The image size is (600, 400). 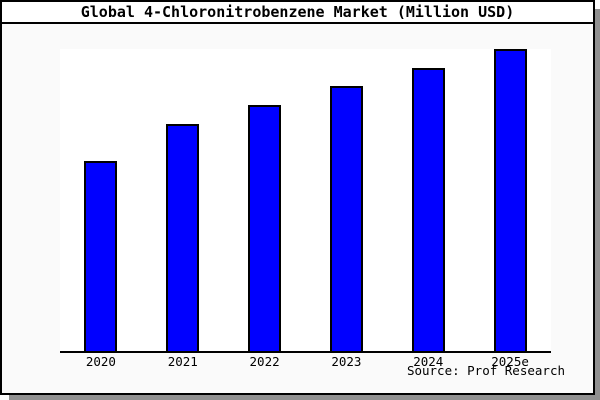 What do you see at coordinates (485, 370) in the screenshot?
I see `source-credit: Source: Prof Research` at bounding box center [485, 370].